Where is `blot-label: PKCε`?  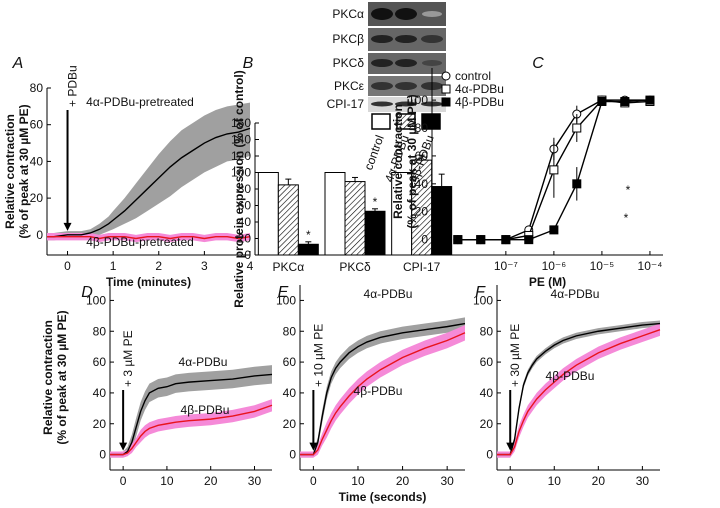
blot-label: PKCε is located at coordinates (349, 86).